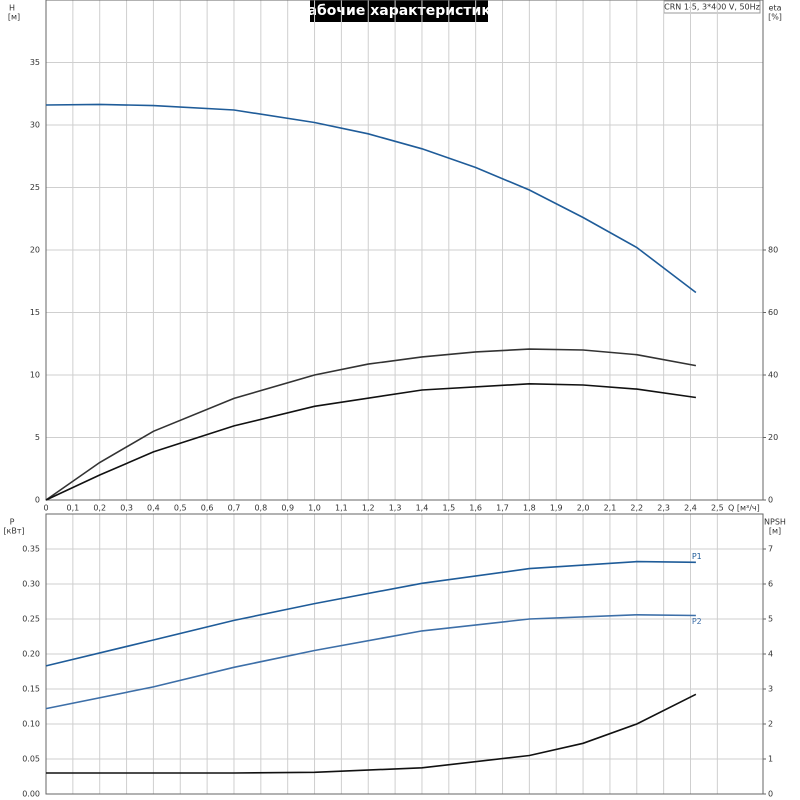 The image size is (800, 800). Describe the element at coordinates (712, 7) in the screenshot. I see `model: CRN 1-5, 3*400 V, 50Hz` at that location.